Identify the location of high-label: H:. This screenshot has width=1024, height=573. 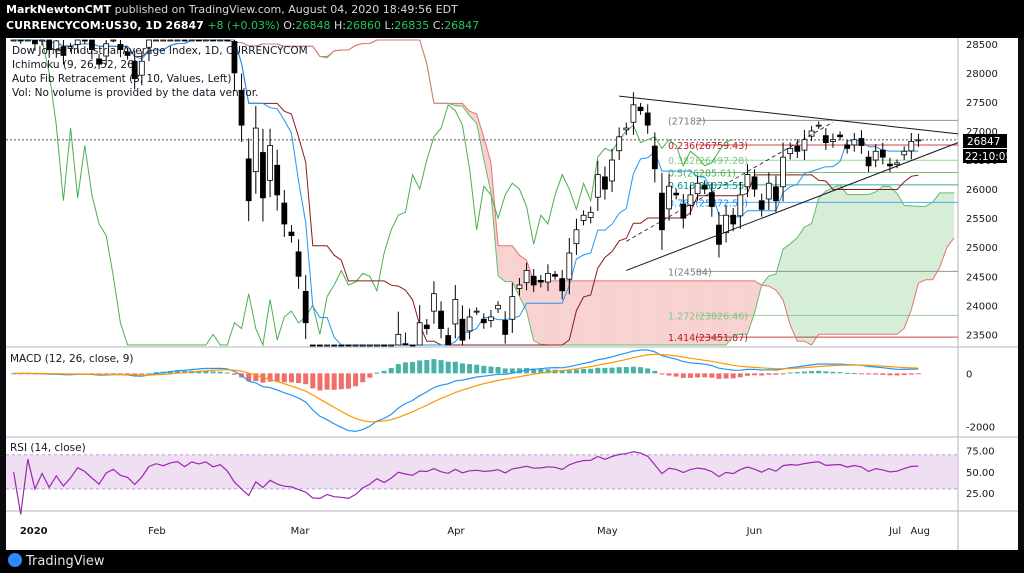
(339, 25).